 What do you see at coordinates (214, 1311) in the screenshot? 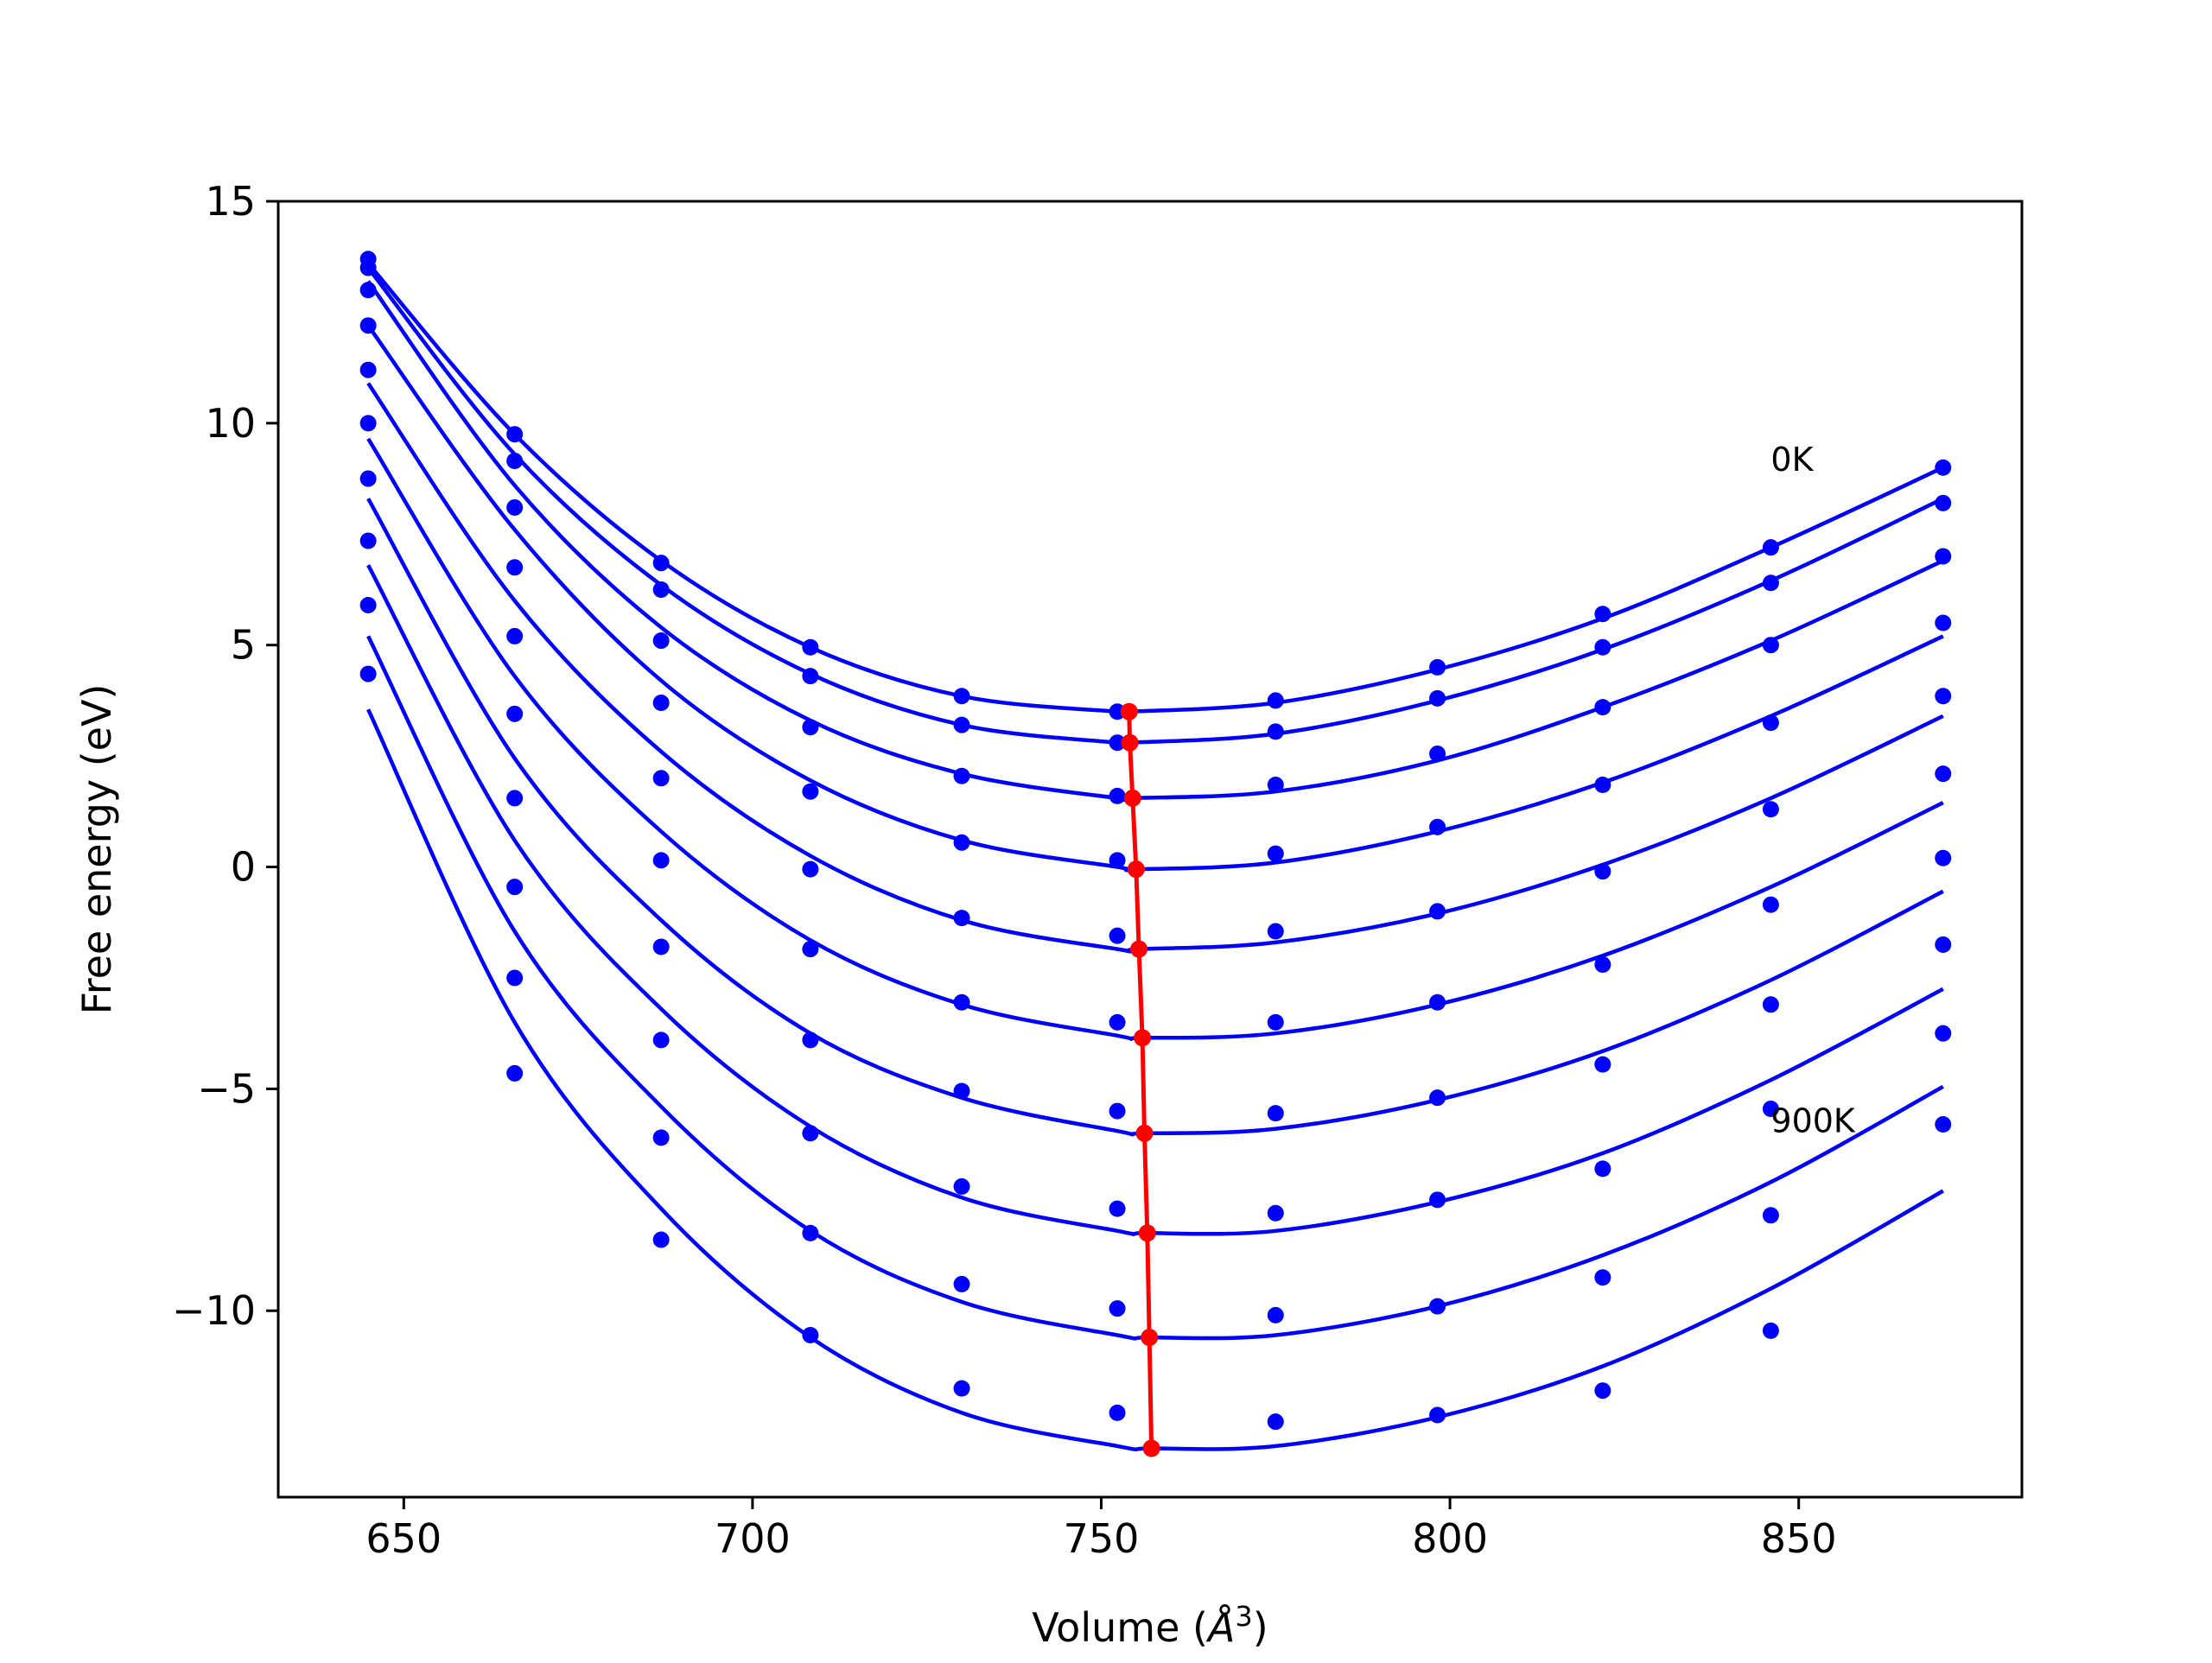
I see `y-tick-label: −10` at bounding box center [214, 1311].